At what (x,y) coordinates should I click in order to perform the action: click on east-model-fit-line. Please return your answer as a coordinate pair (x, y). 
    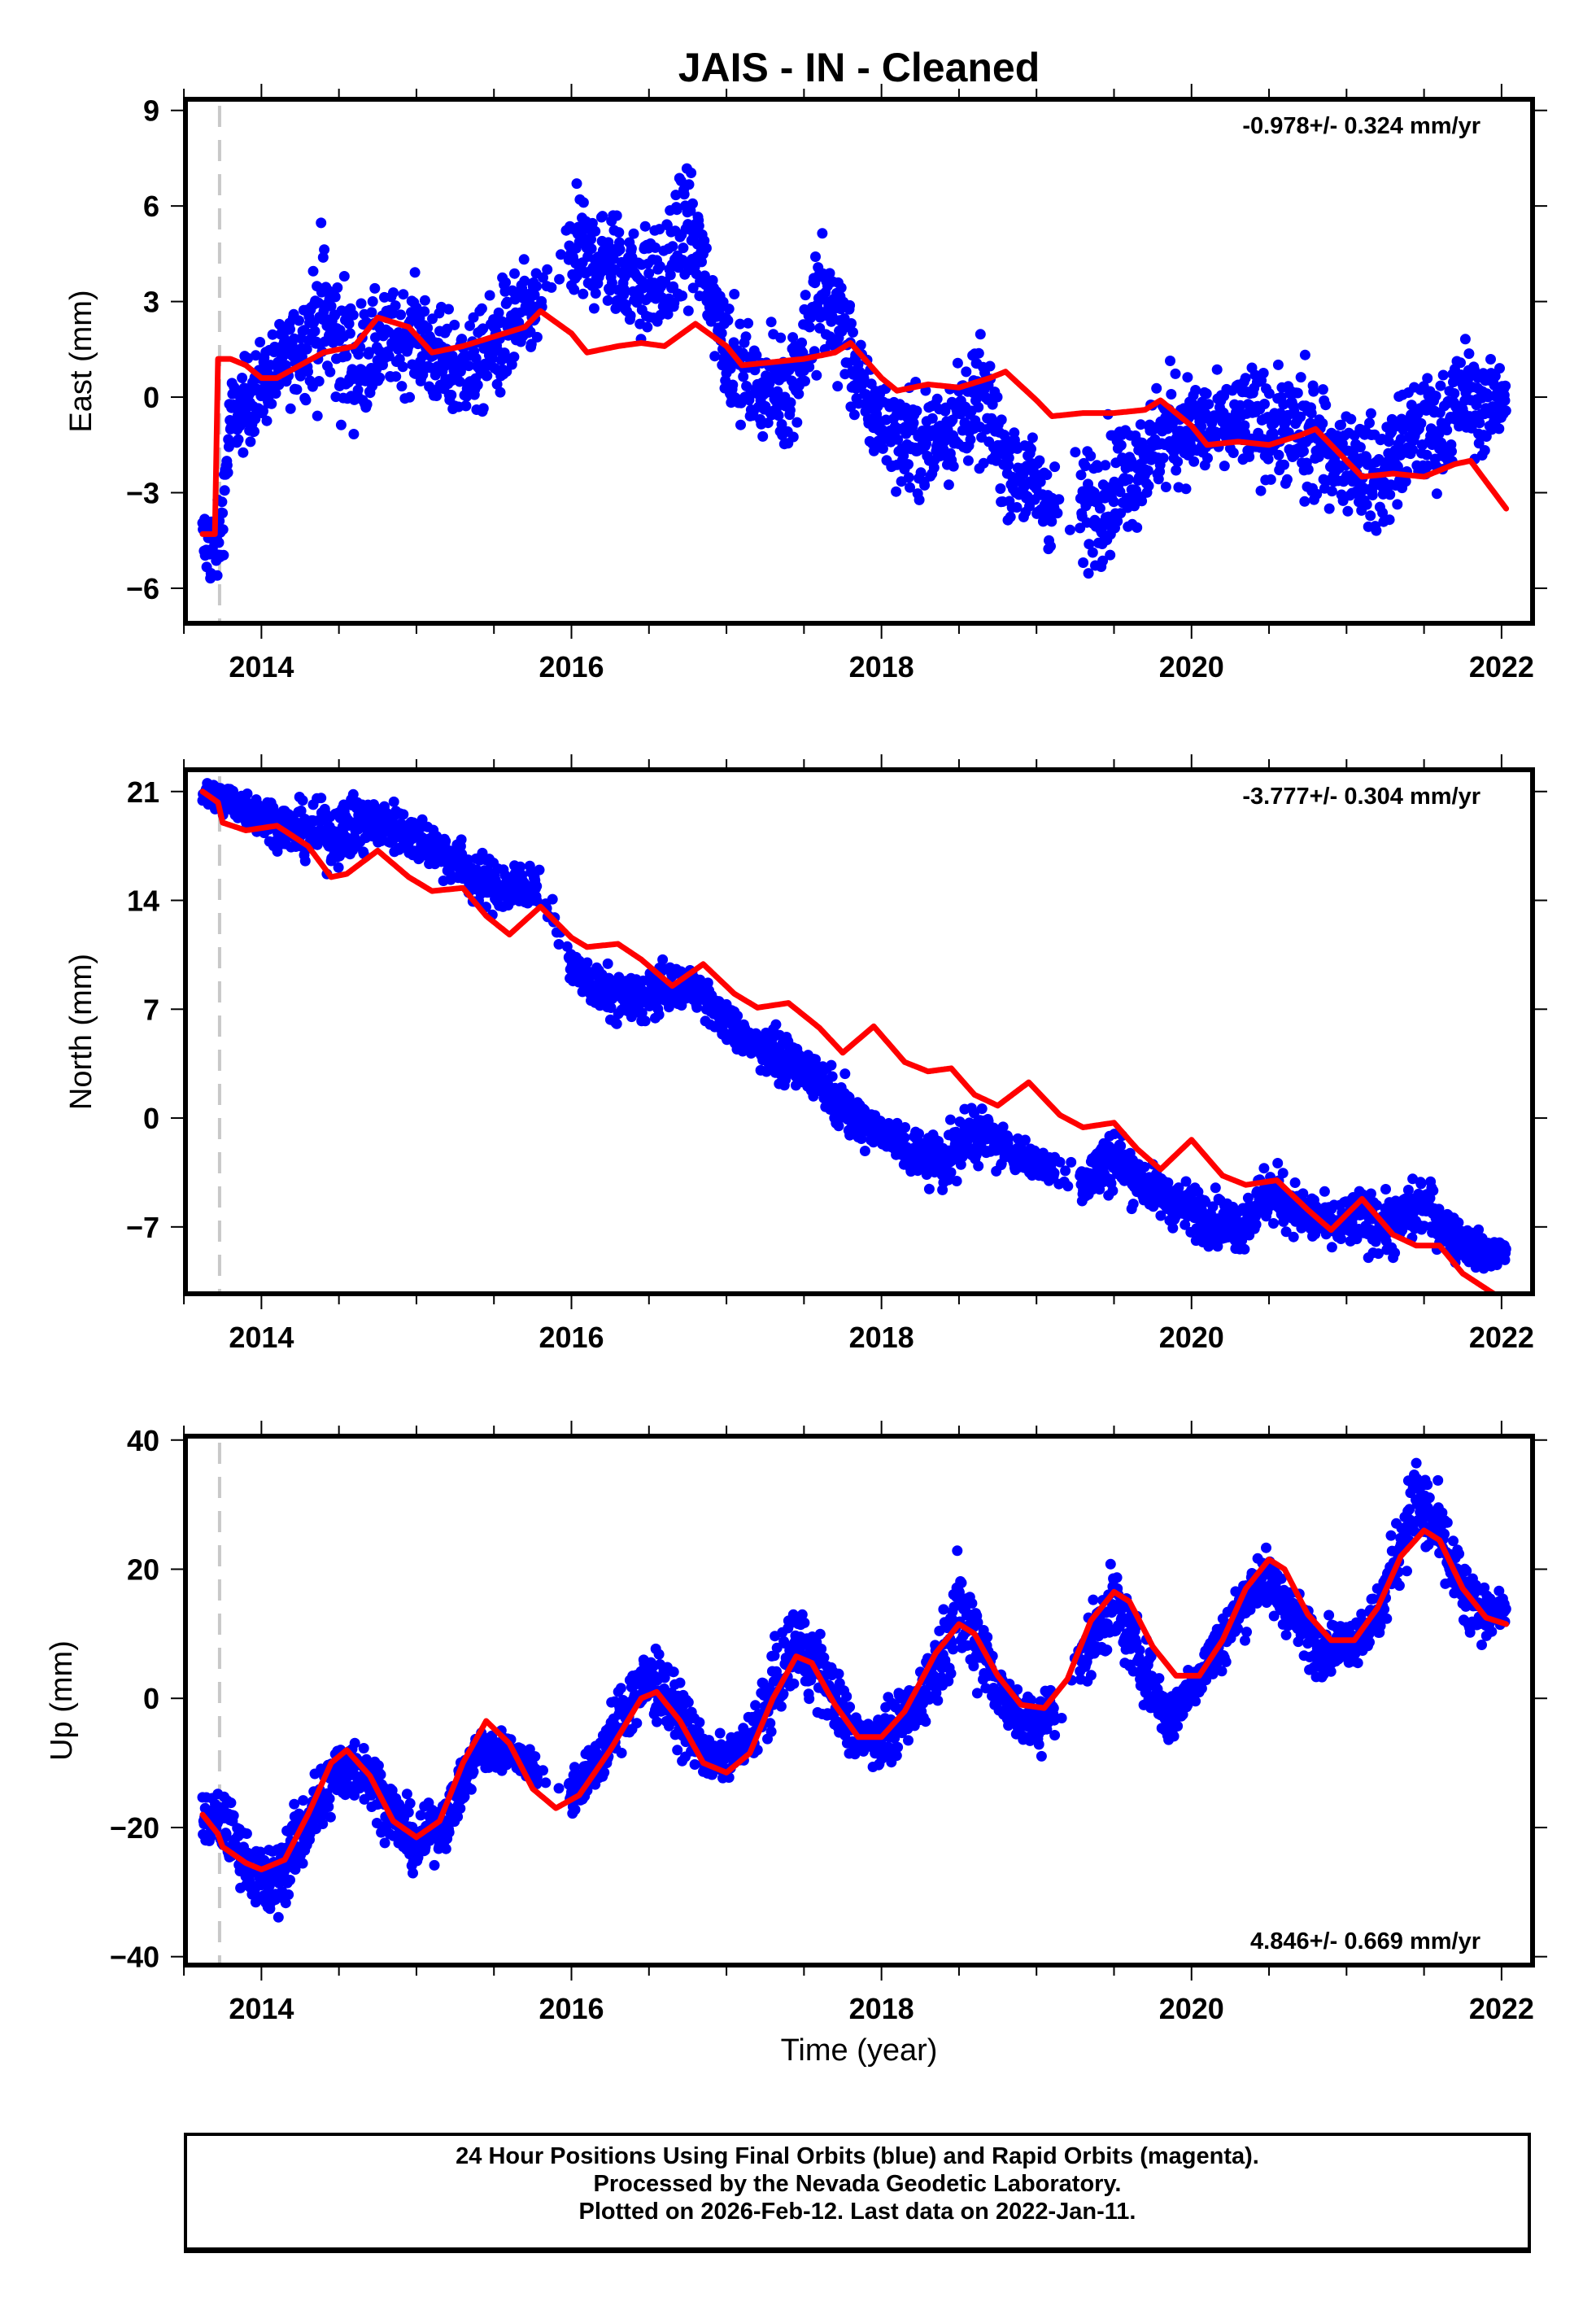
    Looking at the image, I should click on (854, 422).